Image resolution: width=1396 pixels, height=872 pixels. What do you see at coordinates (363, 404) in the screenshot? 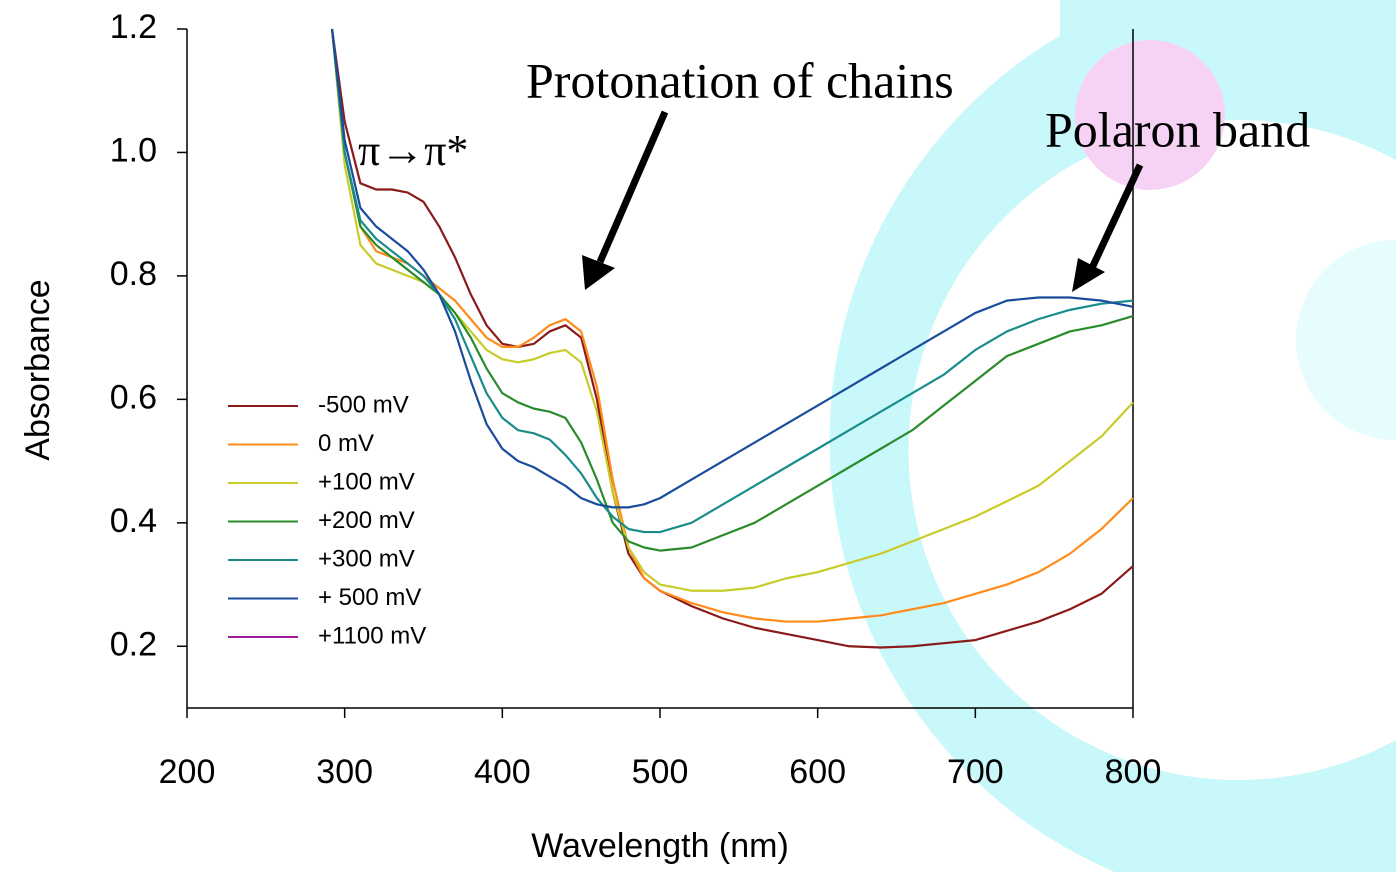
I see `legend-label: -500 mV` at bounding box center [363, 404].